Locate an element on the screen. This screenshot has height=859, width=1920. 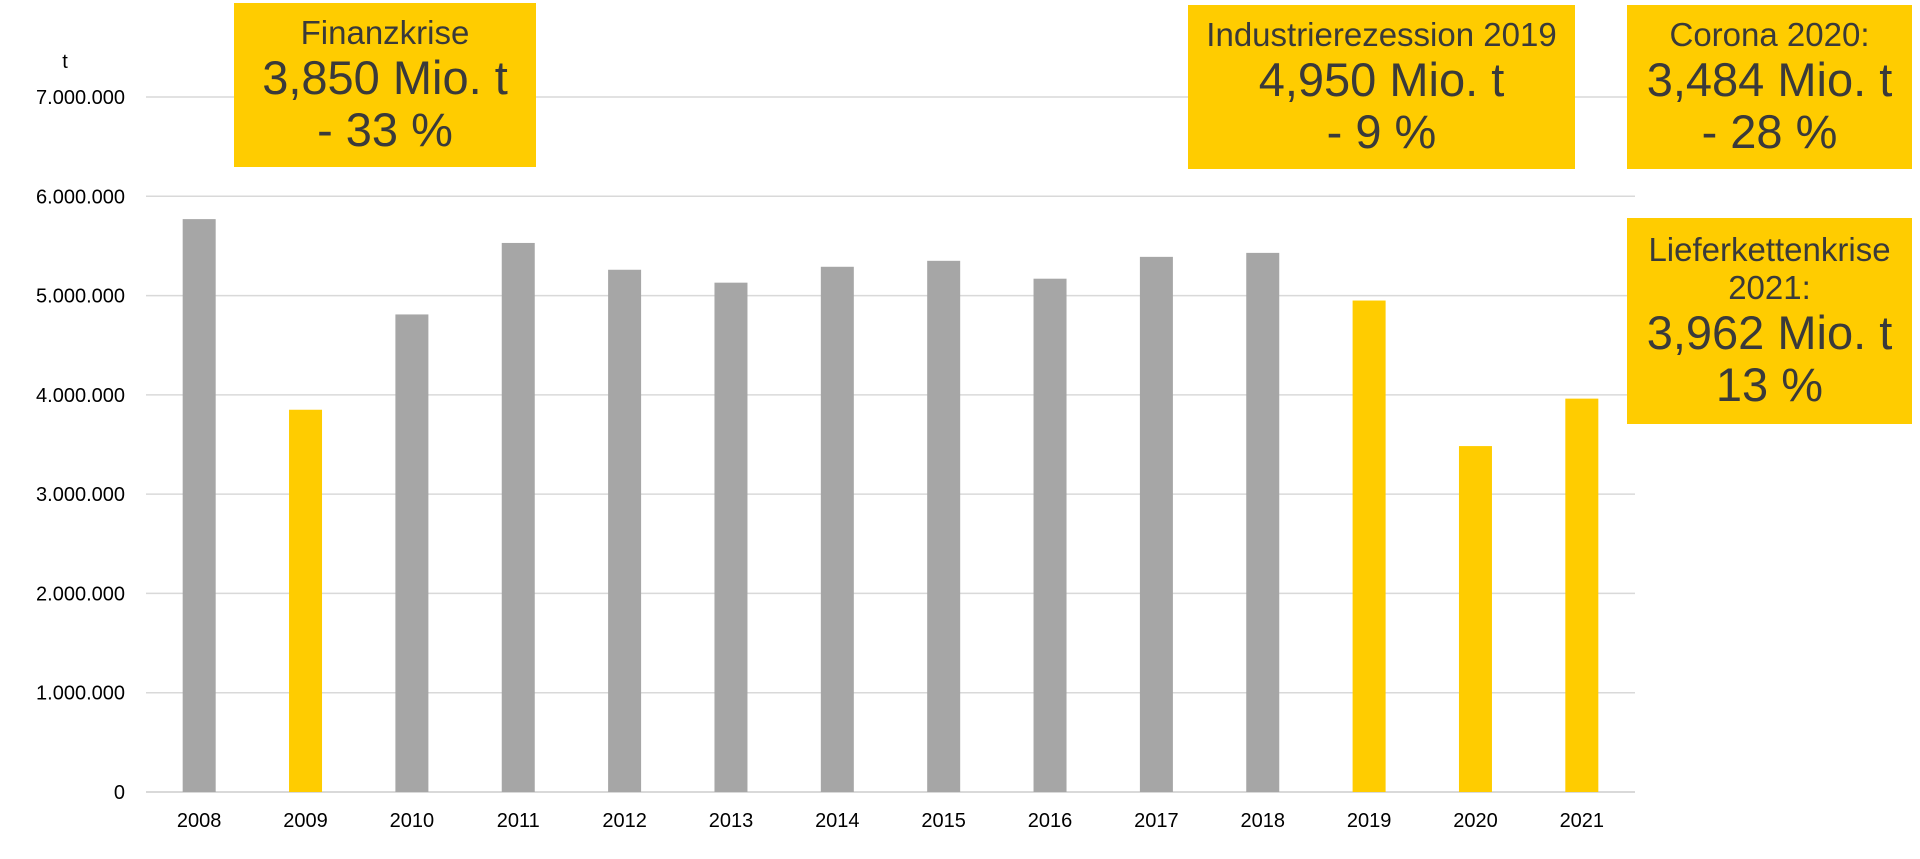
y-tick-label: 7.000.000 is located at coordinates (80, 98).